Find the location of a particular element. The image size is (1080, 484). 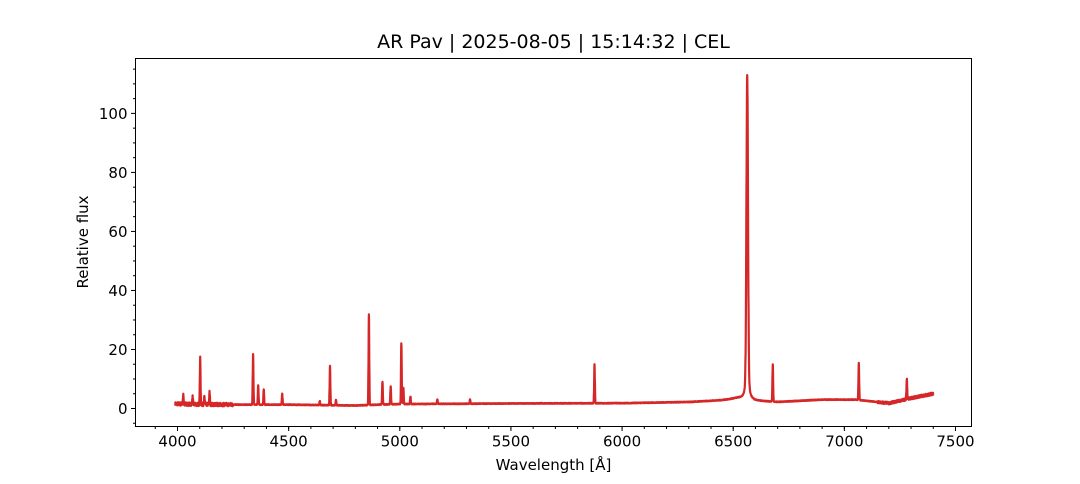

y-tick-label: 20 is located at coordinates (117, 350).